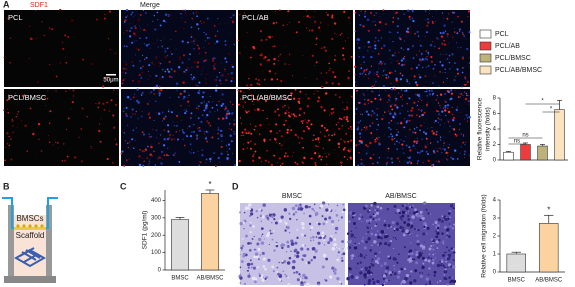  I want to click on legend-swatch, so click(485, 34).